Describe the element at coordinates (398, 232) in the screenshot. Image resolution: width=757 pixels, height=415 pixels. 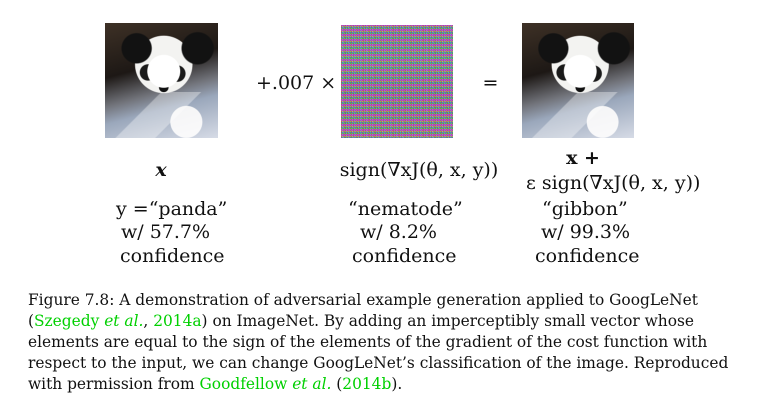
I see `middle-class-line-2: w/ 8.2%` at that location.